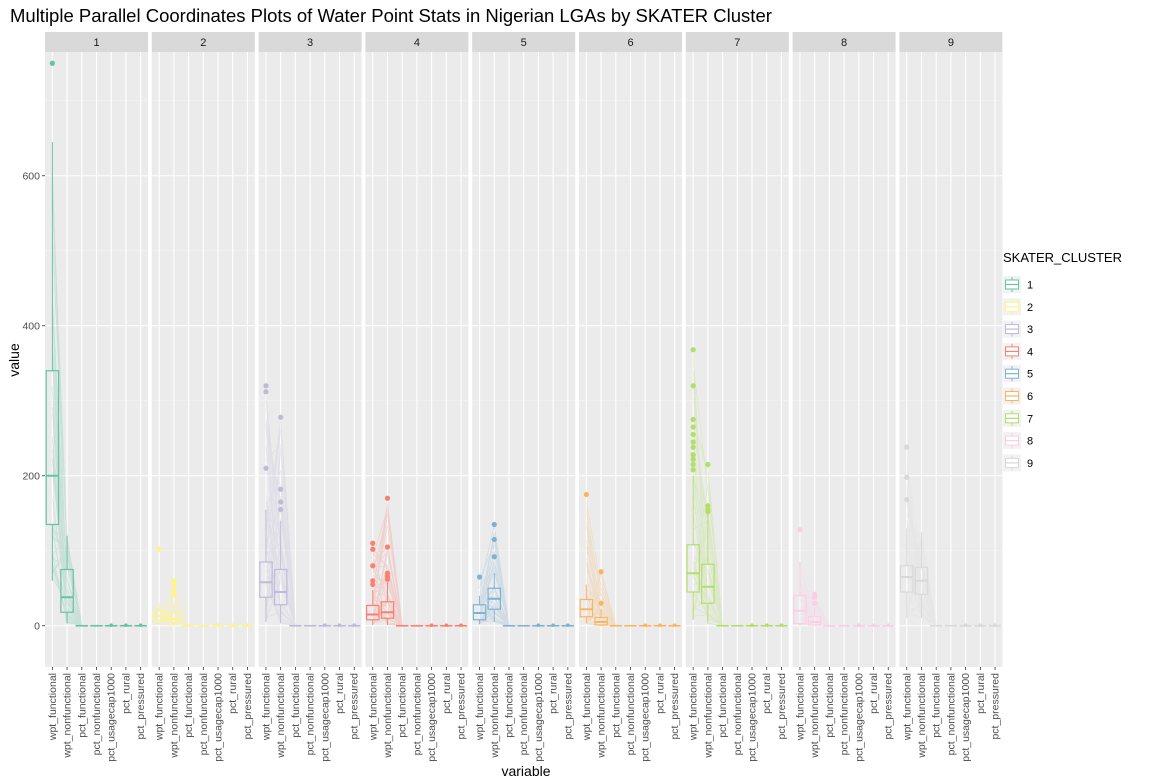  Describe the element at coordinates (31, 326) in the screenshot. I see `y-tick-label: 400` at that location.